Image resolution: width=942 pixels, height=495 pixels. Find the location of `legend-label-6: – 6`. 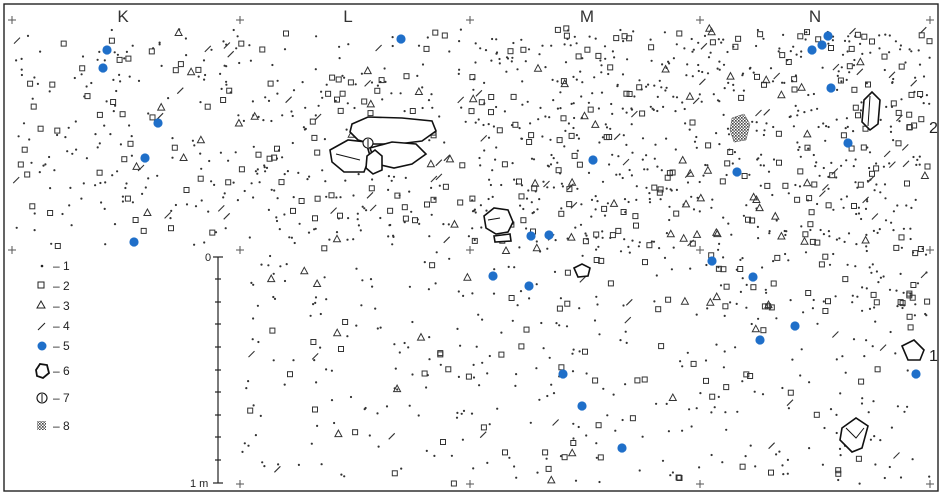

legend-label-6: – 6 is located at coordinates (61, 371).